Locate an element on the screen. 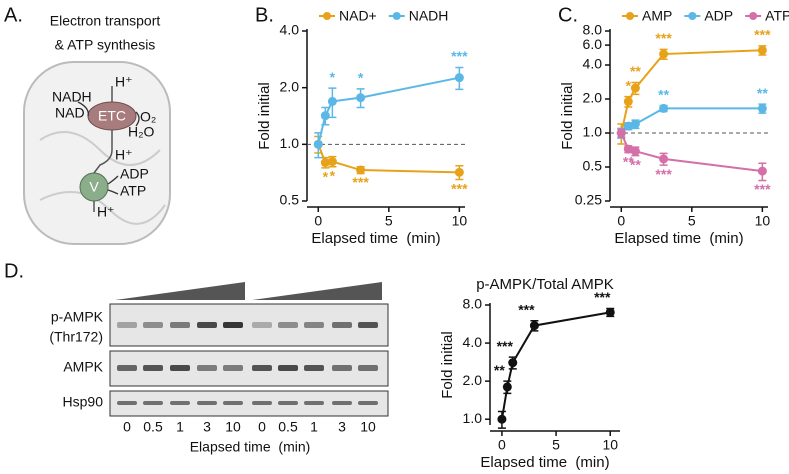 This screenshot has height=474, width=789. lane-label: 0 is located at coordinates (262, 427).